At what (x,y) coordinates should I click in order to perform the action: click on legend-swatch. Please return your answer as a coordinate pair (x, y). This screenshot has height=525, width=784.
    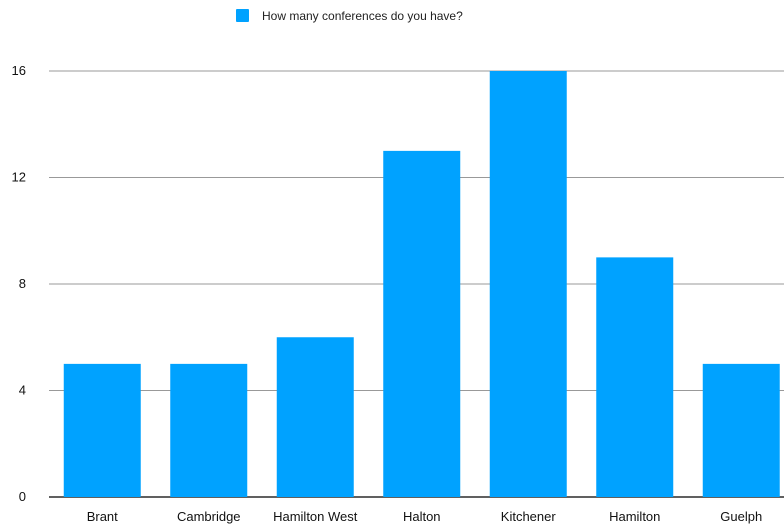
    Looking at the image, I should click on (242, 15).